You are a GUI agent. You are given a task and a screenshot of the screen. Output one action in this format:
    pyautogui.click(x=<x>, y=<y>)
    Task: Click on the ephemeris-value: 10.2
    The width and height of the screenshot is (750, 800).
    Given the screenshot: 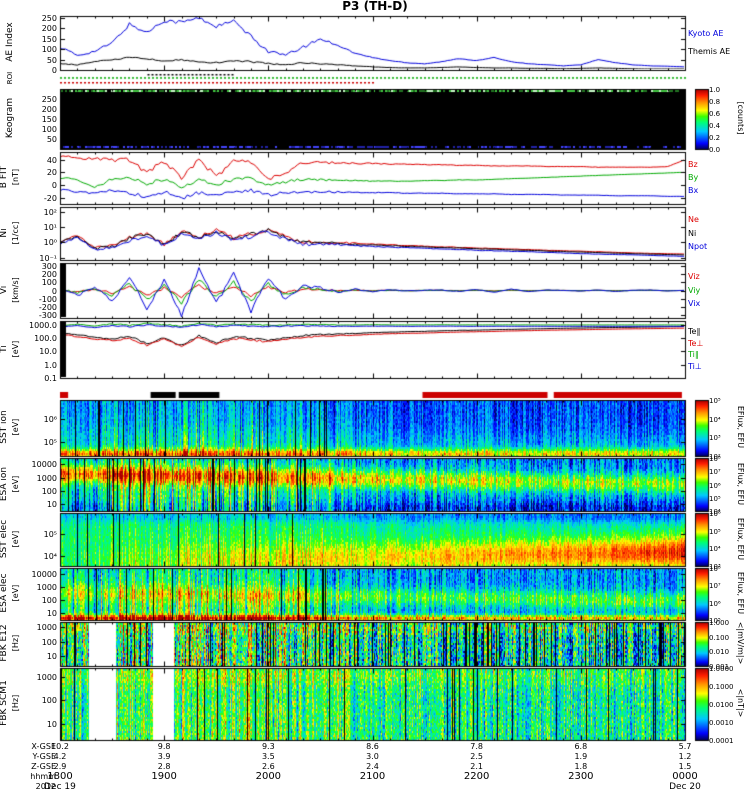 What is the action you would take?
    pyautogui.click(x=60, y=746)
    